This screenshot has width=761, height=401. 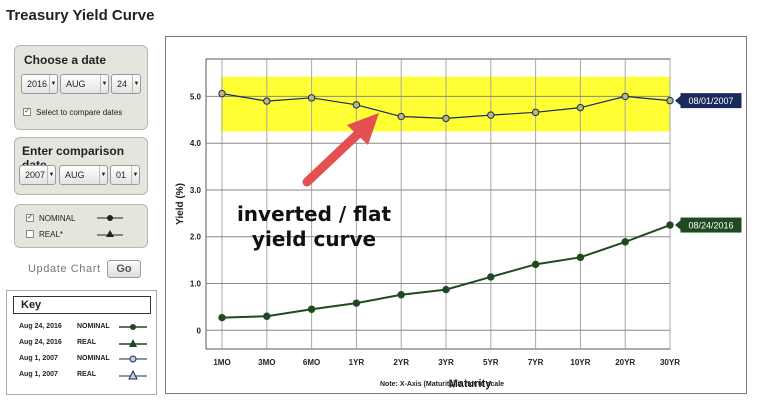 What do you see at coordinates (51, 234) in the screenshot?
I see `real-label: REAL*` at bounding box center [51, 234].